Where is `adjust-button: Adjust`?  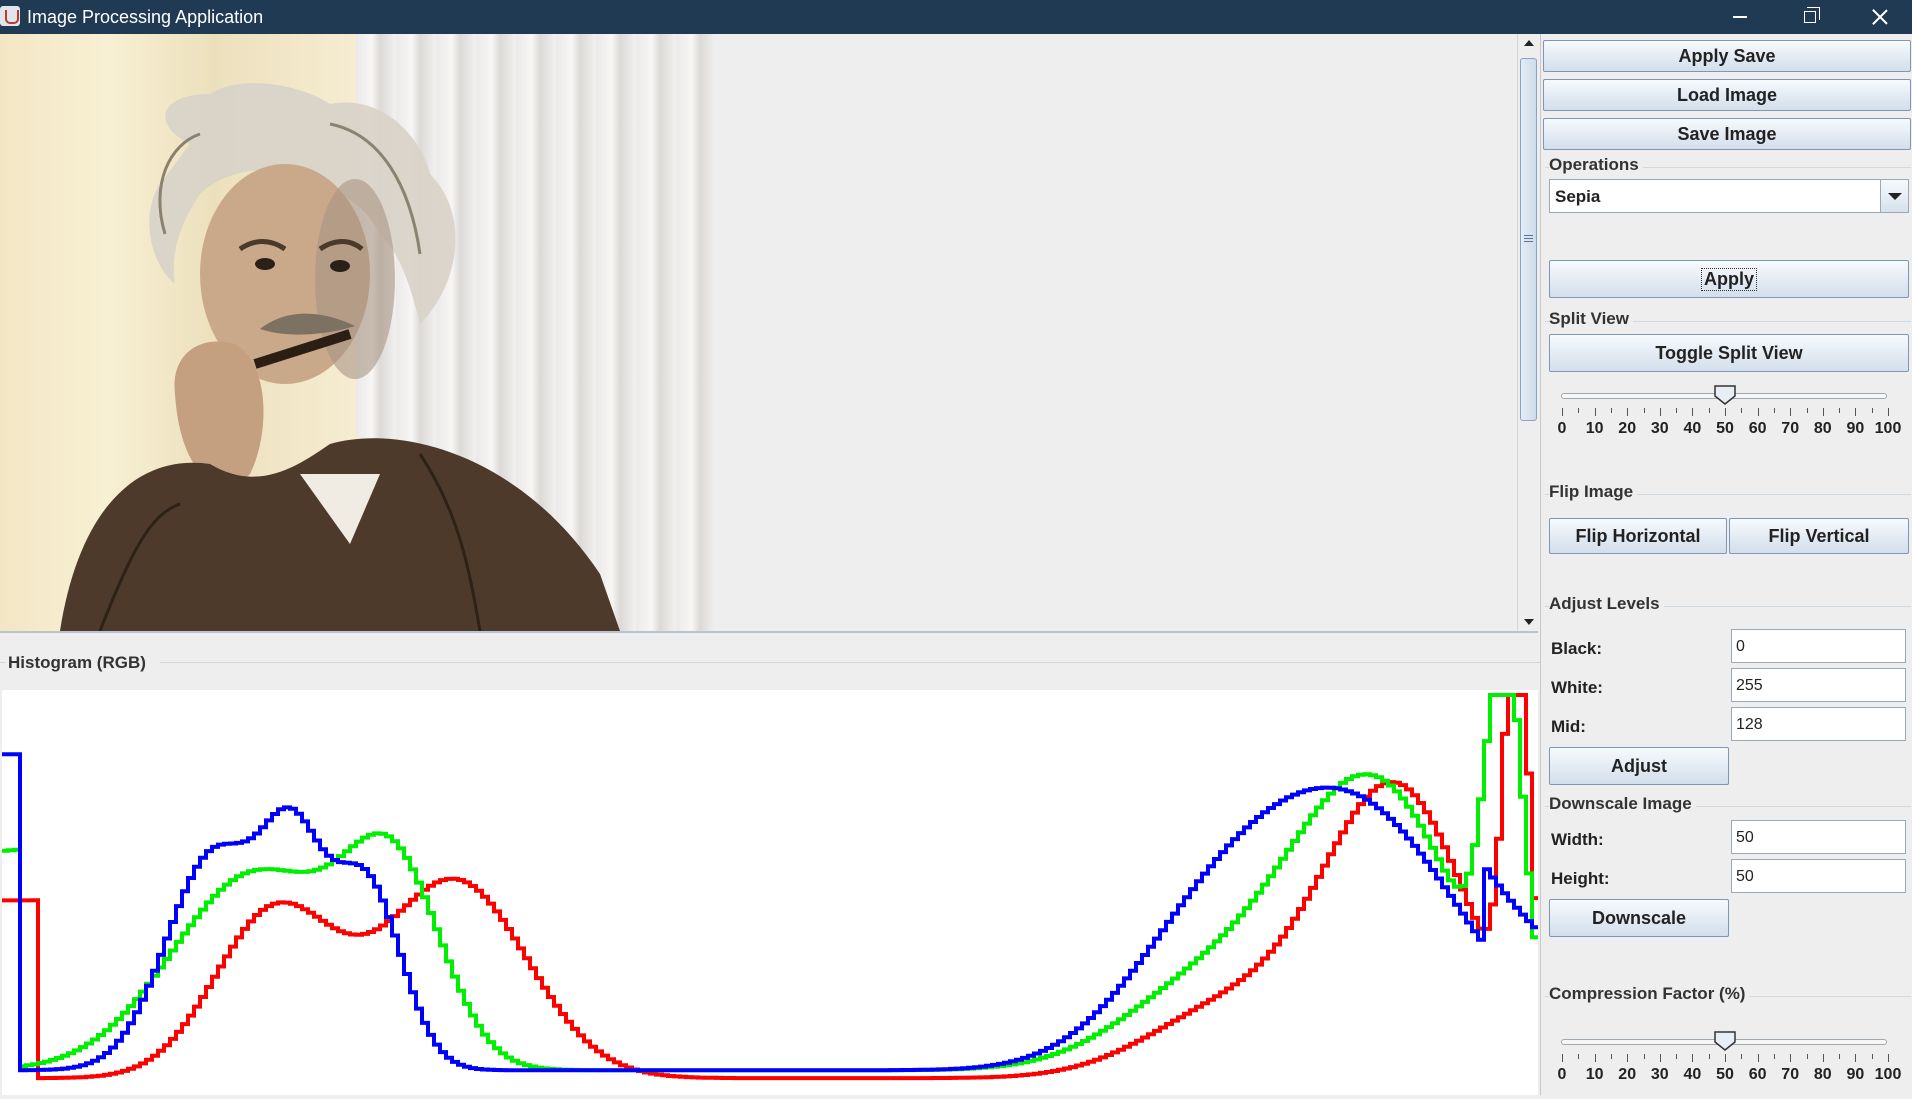
adjust-button: Adjust is located at coordinates (1639, 766).